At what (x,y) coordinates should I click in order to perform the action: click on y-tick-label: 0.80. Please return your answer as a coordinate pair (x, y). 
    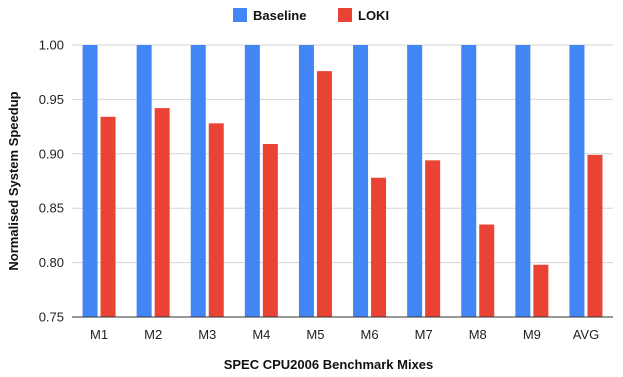
    Looking at the image, I should click on (51, 262).